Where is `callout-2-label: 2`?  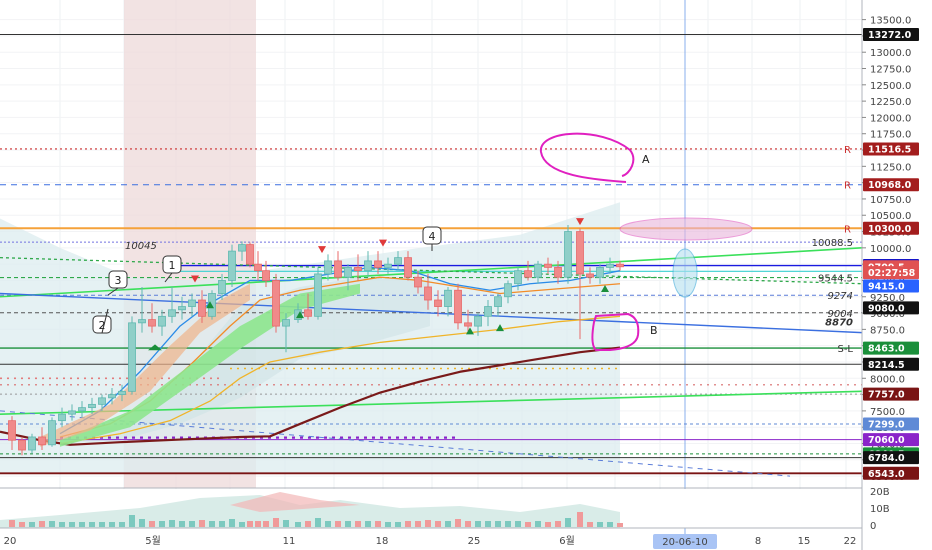 callout-2-label: 2 is located at coordinates (102, 325).